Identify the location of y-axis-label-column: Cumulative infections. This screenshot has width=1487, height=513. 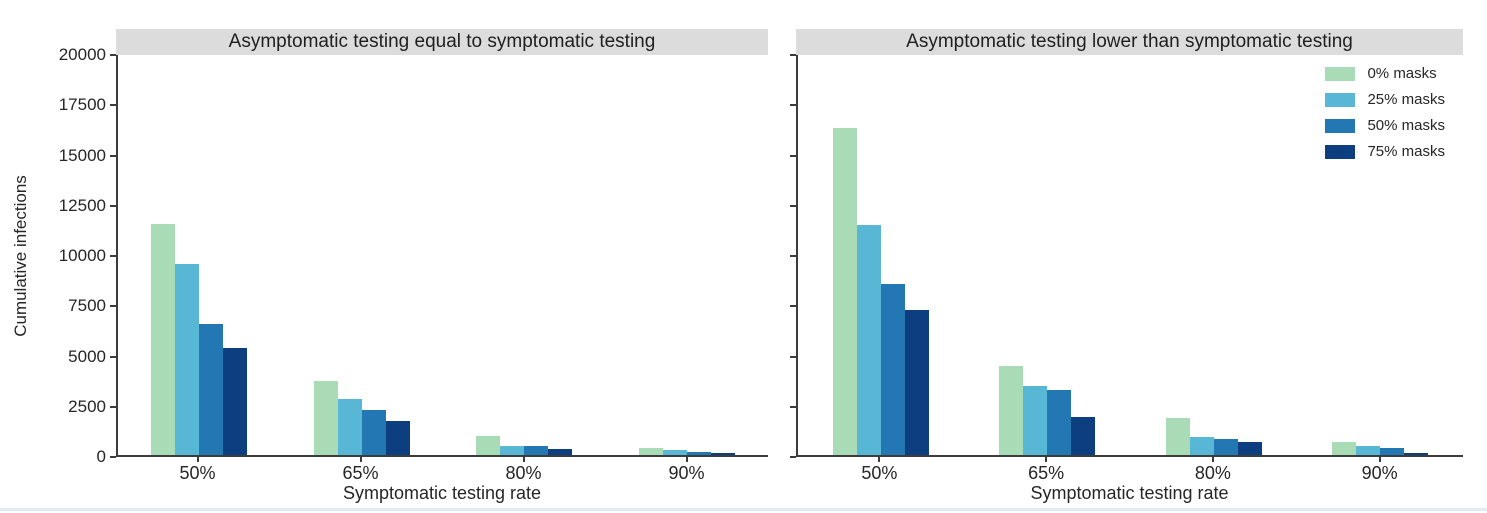
(21, 256).